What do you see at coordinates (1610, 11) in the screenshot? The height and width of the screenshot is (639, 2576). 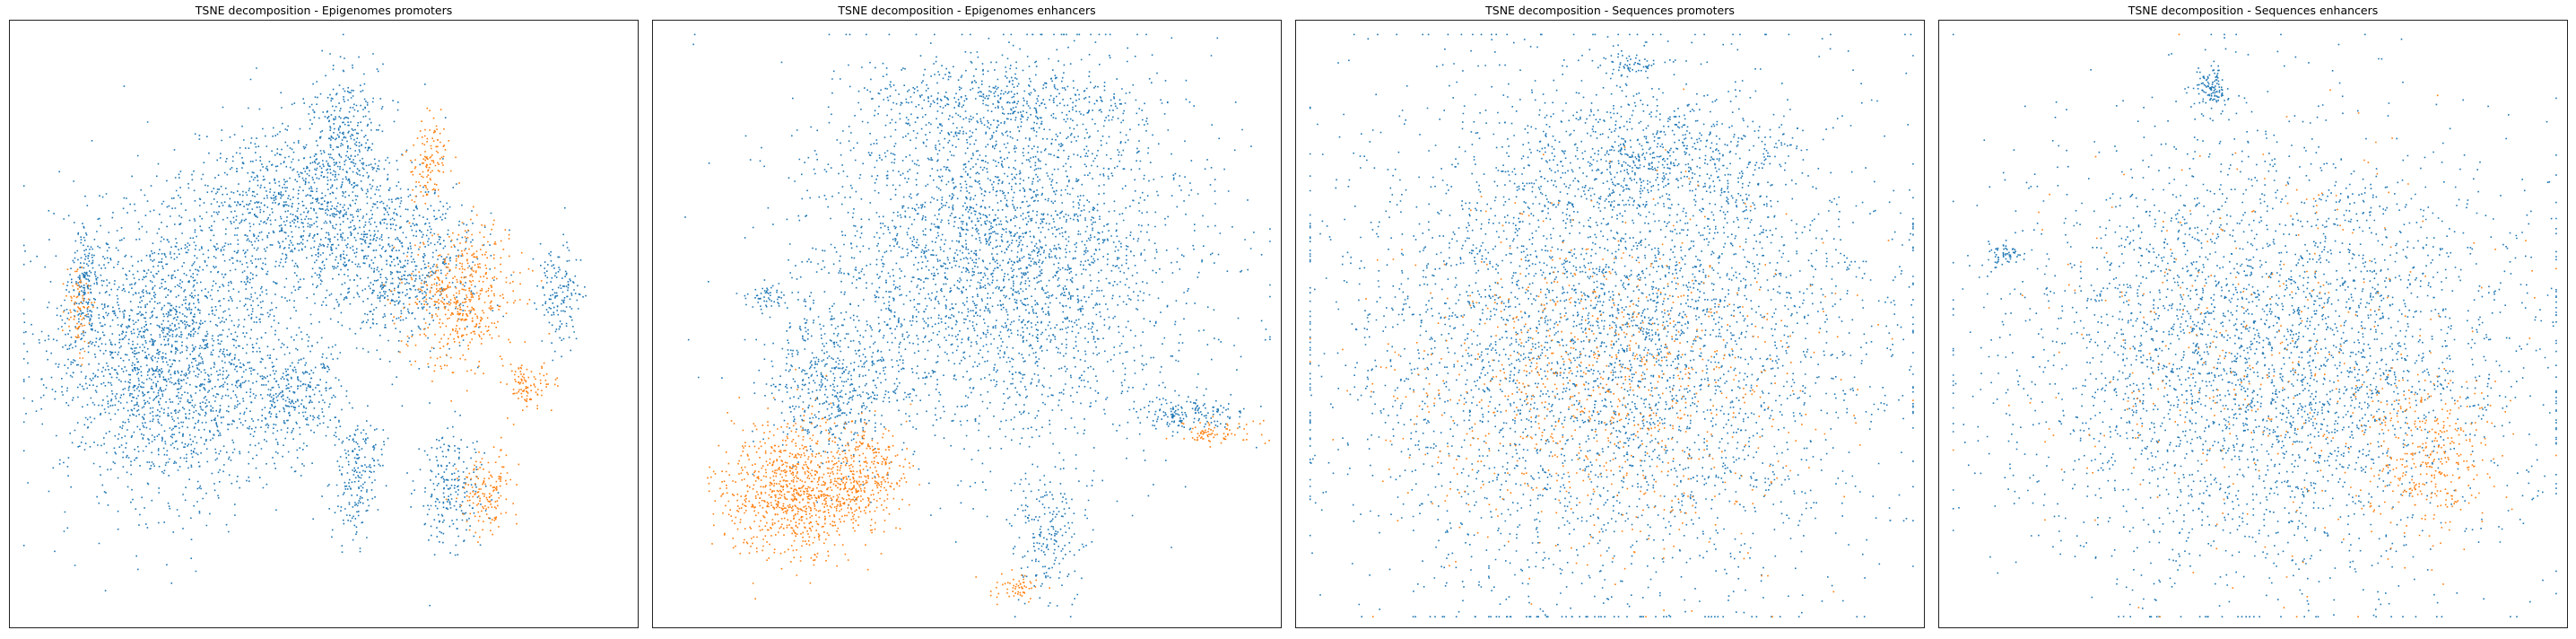 I see `panel-title: TSNE decomposition - Sequences promoters` at bounding box center [1610, 11].